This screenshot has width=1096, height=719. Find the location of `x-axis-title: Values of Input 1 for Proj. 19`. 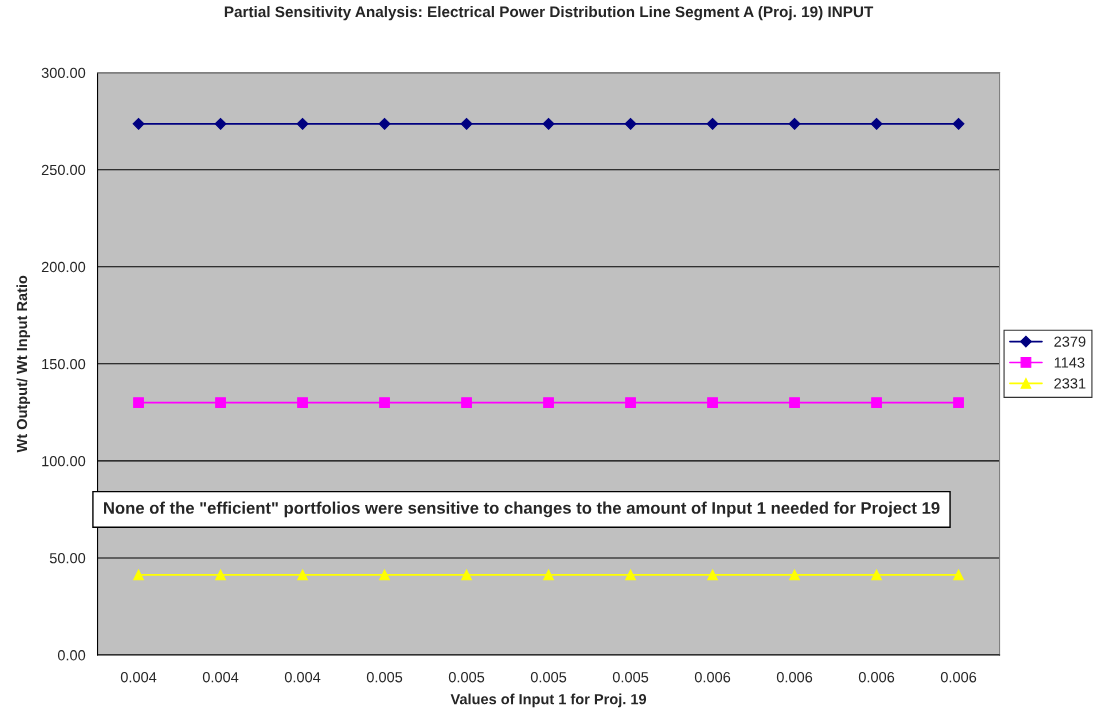

x-axis-title: Values of Input 1 for Proj. 19 is located at coordinates (548, 700).